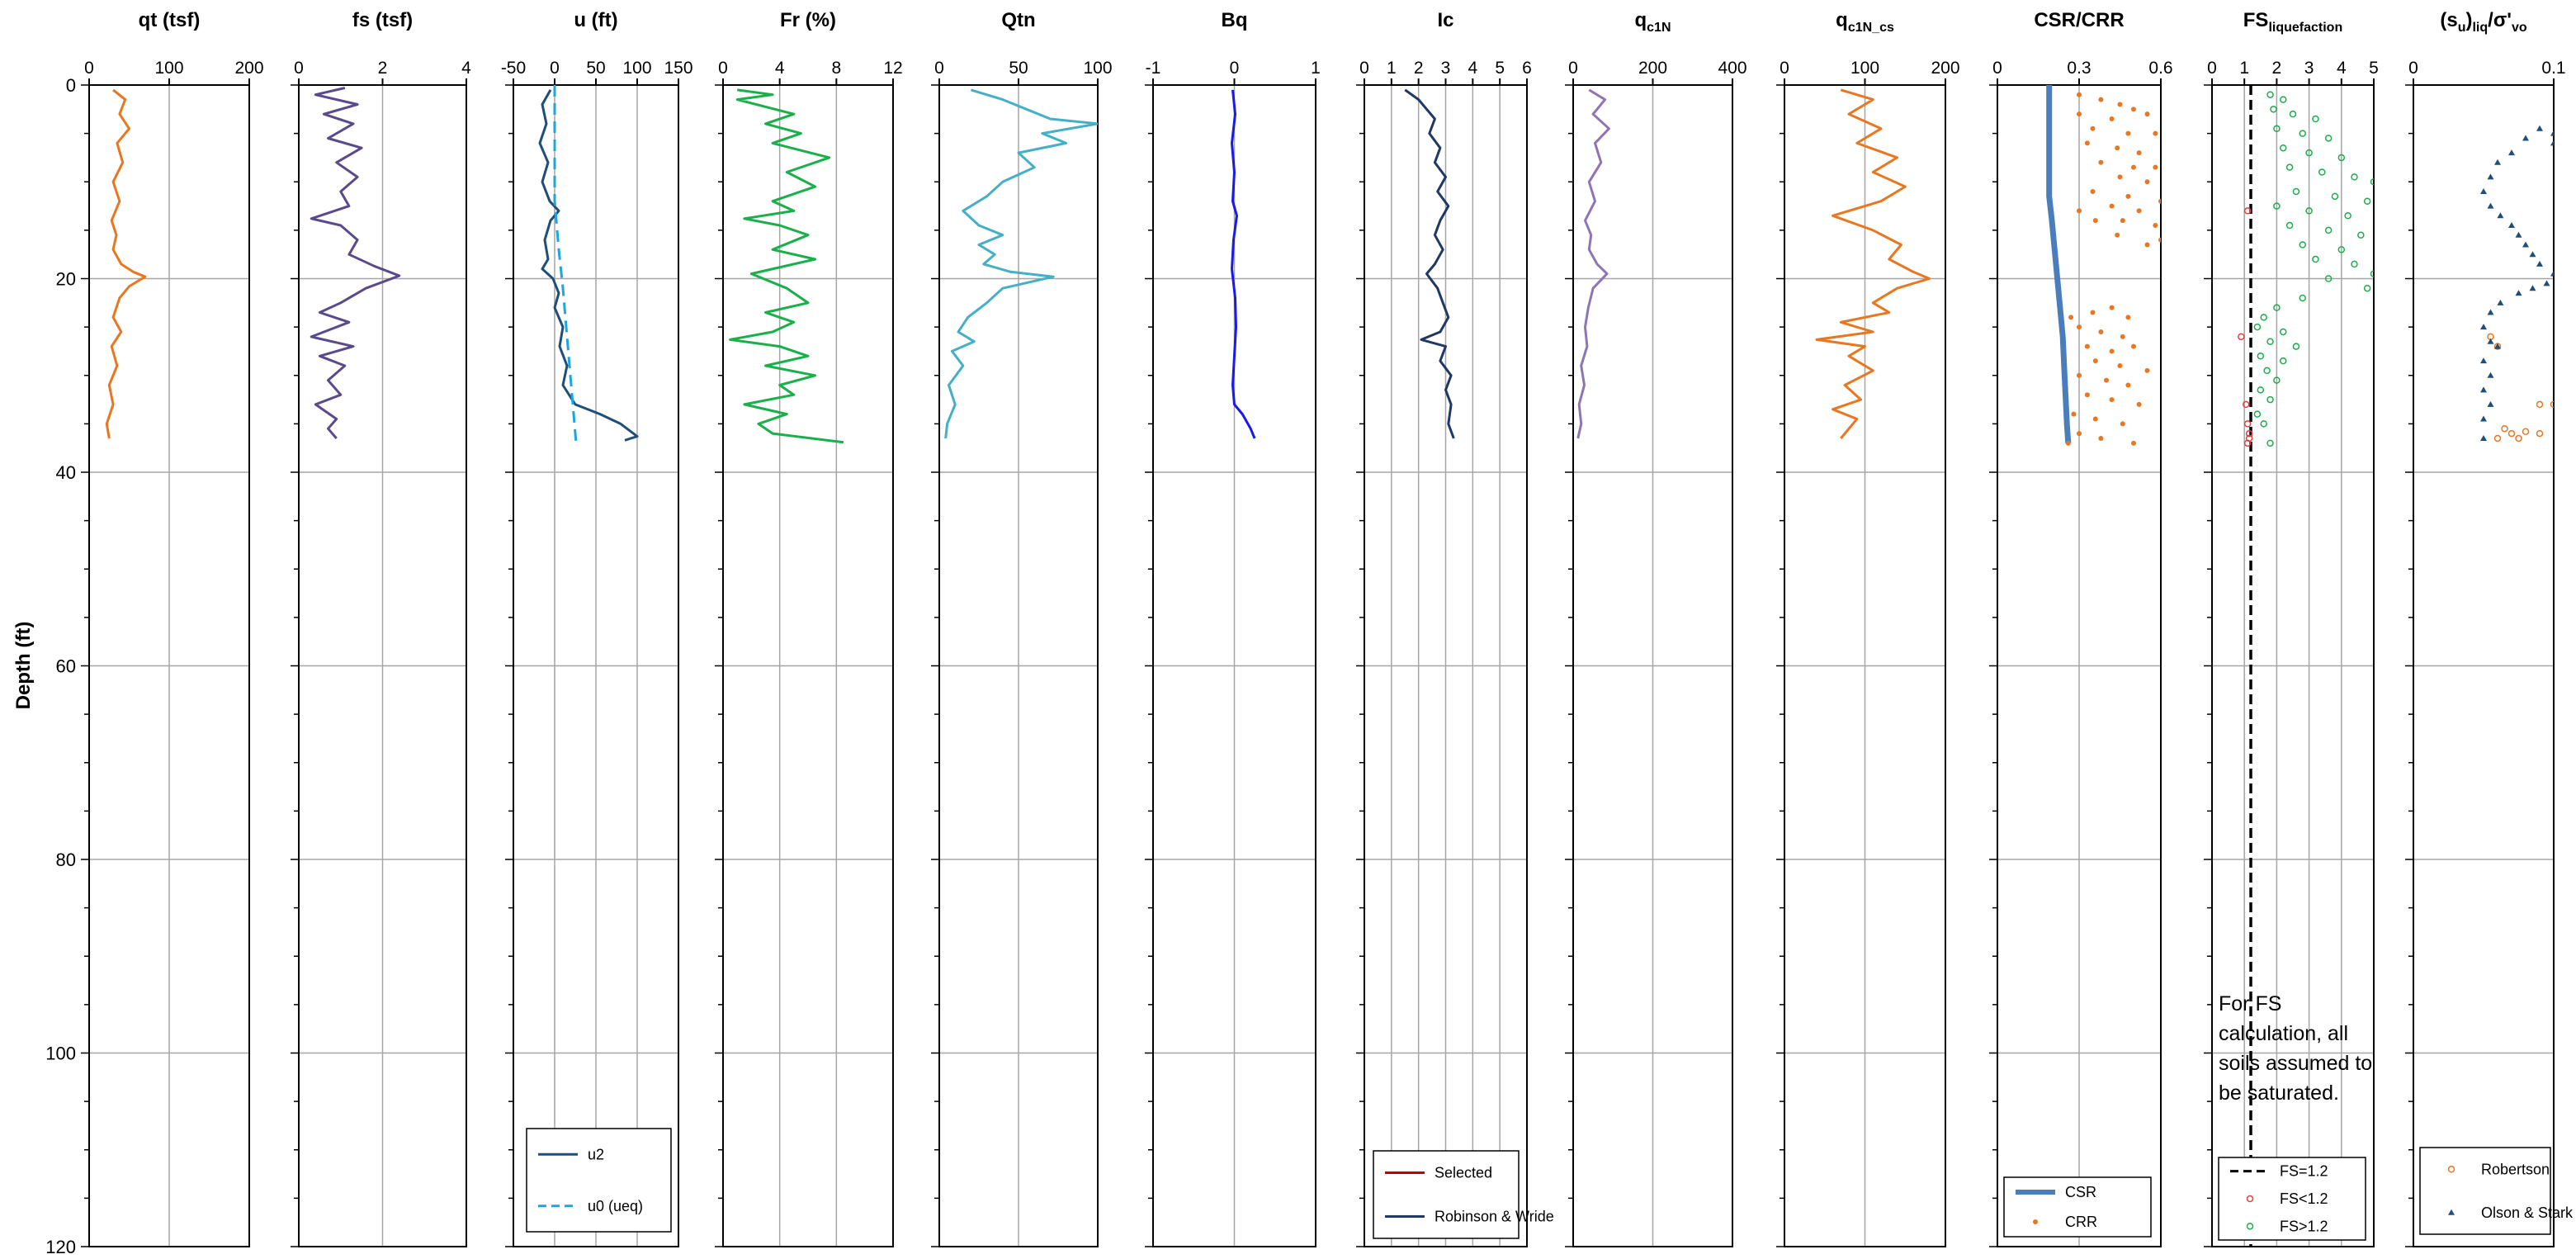 This screenshot has height=1259, width=2576. Describe the element at coordinates (382, 20) in the screenshot. I see `panel-title: fs (tsf)` at that location.